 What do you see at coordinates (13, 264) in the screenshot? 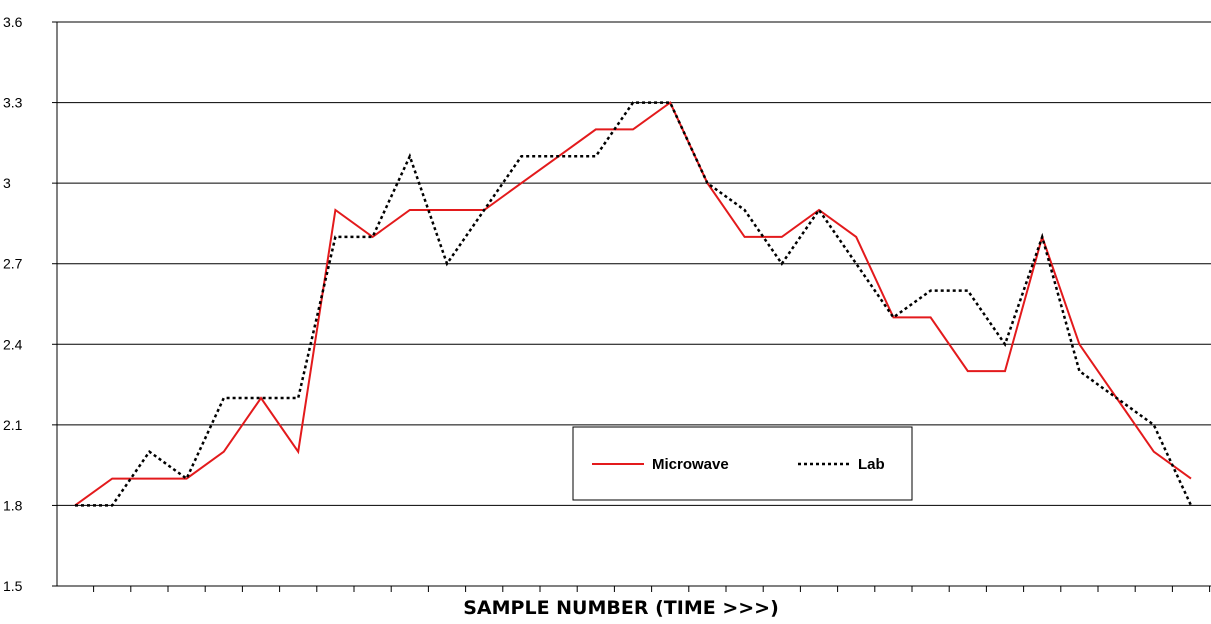
I see `y-tick-label: 2.7` at bounding box center [13, 264].